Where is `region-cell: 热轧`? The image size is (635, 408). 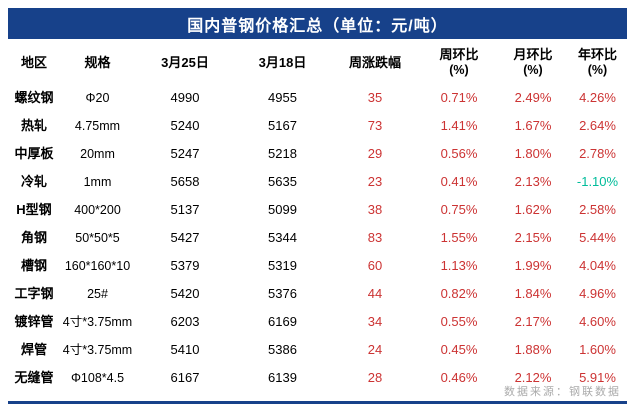
region-cell: 热轧 is located at coordinates (33, 125).